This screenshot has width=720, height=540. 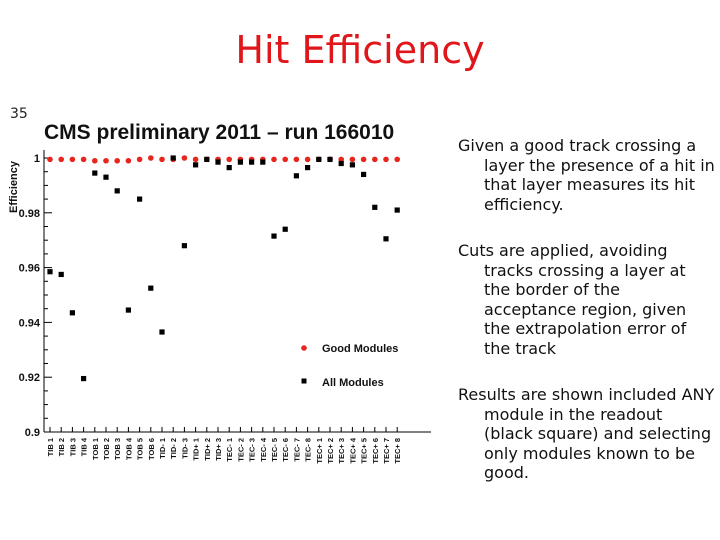 I want to click on x-tick-label: TID- 3, so click(x=184, y=448).